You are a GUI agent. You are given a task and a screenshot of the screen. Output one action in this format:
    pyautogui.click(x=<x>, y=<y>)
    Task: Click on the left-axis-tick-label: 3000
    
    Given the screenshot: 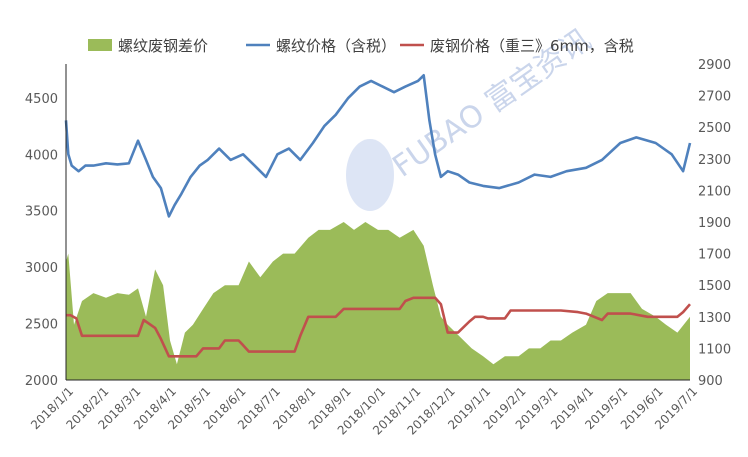 What is the action you would take?
    pyautogui.click(x=41, y=268)
    